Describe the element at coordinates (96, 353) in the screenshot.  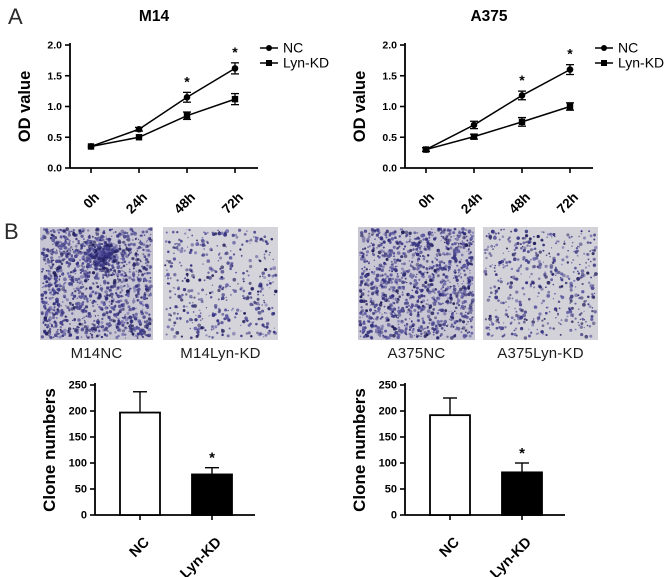
I see `colony-image-label-m14-nc: M14NC` at that location.